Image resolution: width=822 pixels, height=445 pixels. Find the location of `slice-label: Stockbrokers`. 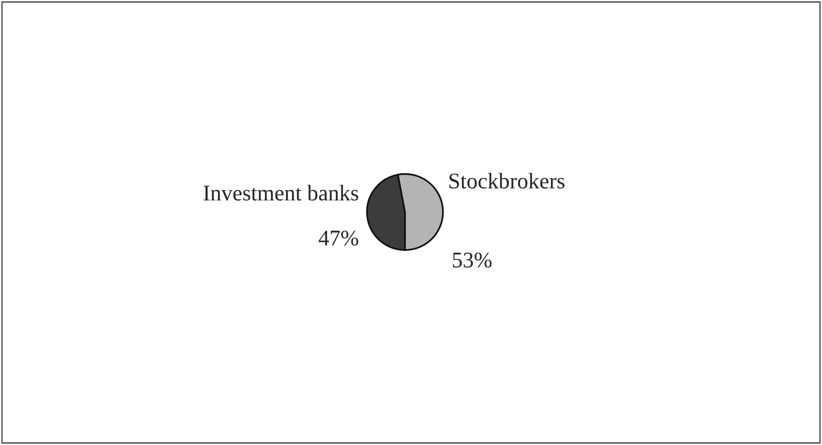

slice-label: Stockbrokers is located at coordinates (506, 180).